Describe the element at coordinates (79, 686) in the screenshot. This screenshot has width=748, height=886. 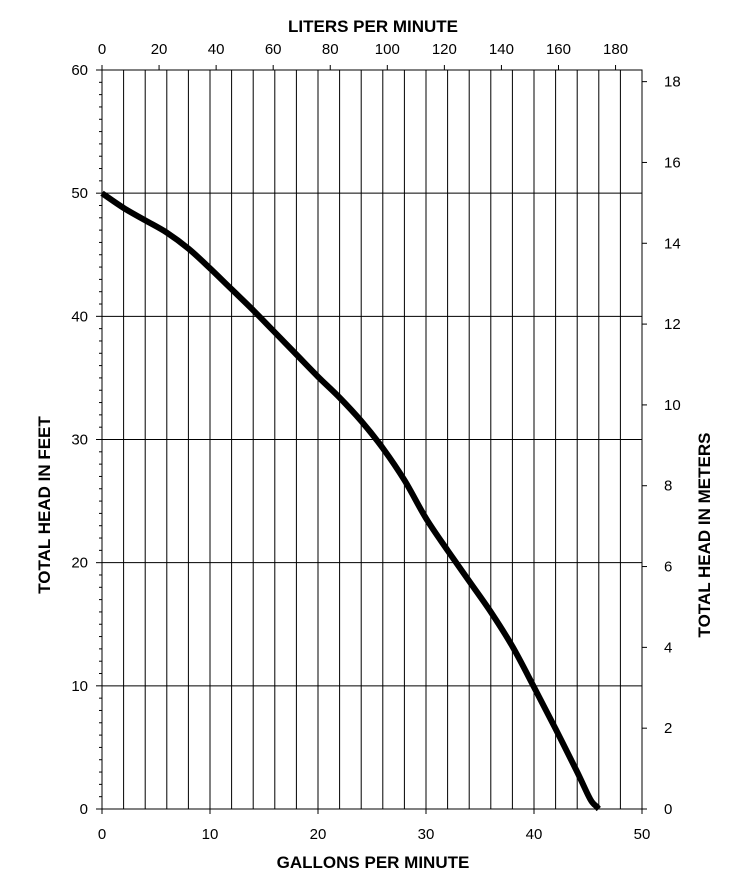
I see `y-tick-label: 10` at that location.